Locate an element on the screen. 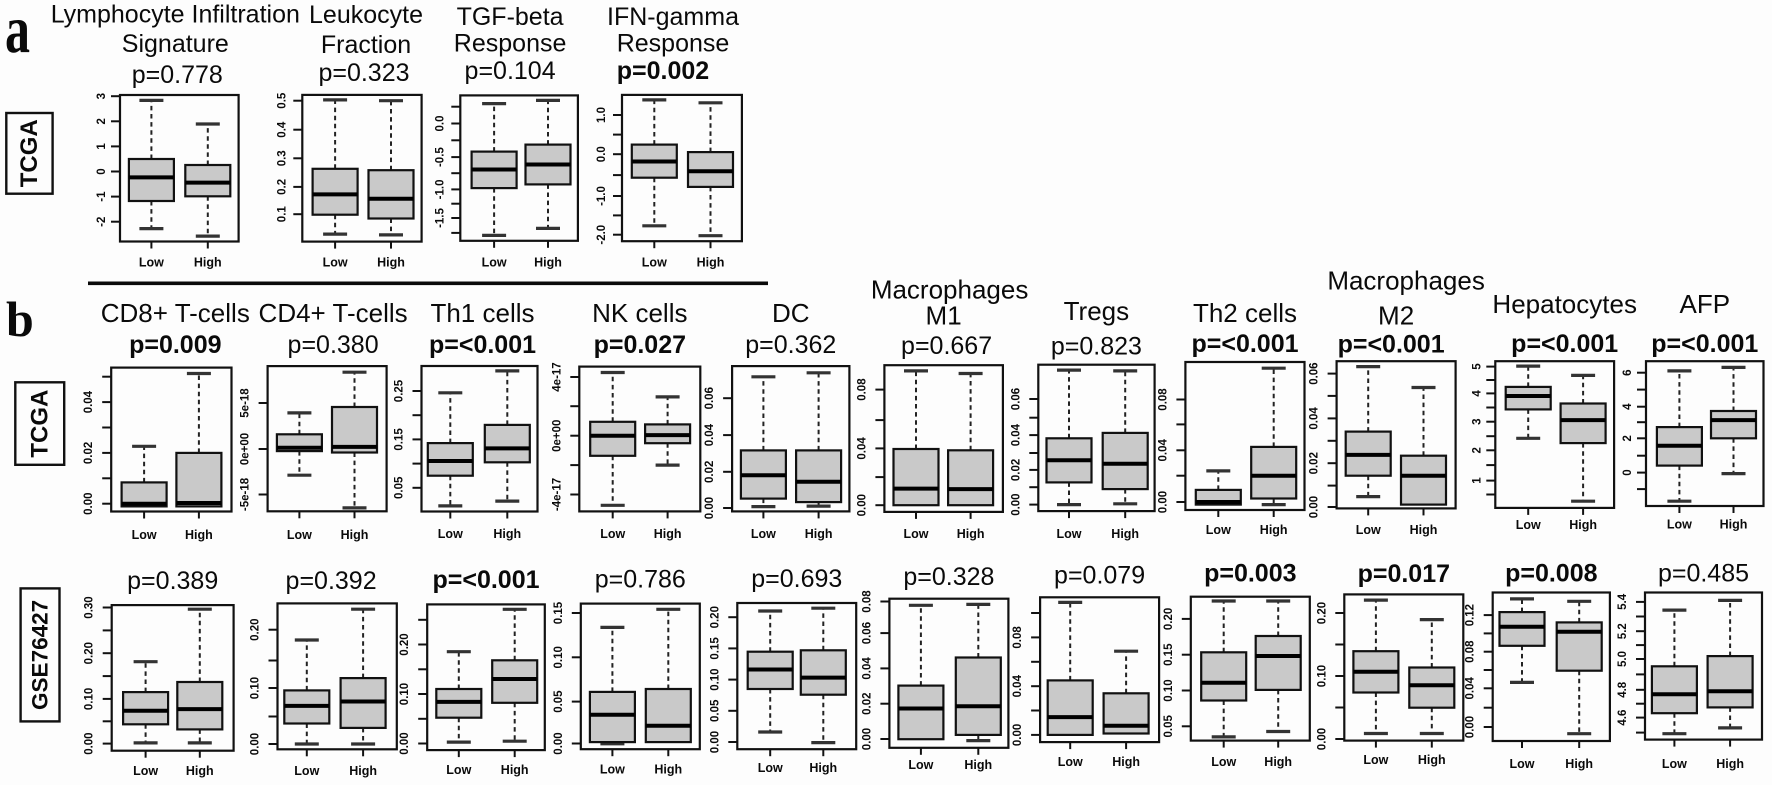 This screenshot has height=785, width=1772. svg-text: 5.4 is located at coordinates (1623, 601).